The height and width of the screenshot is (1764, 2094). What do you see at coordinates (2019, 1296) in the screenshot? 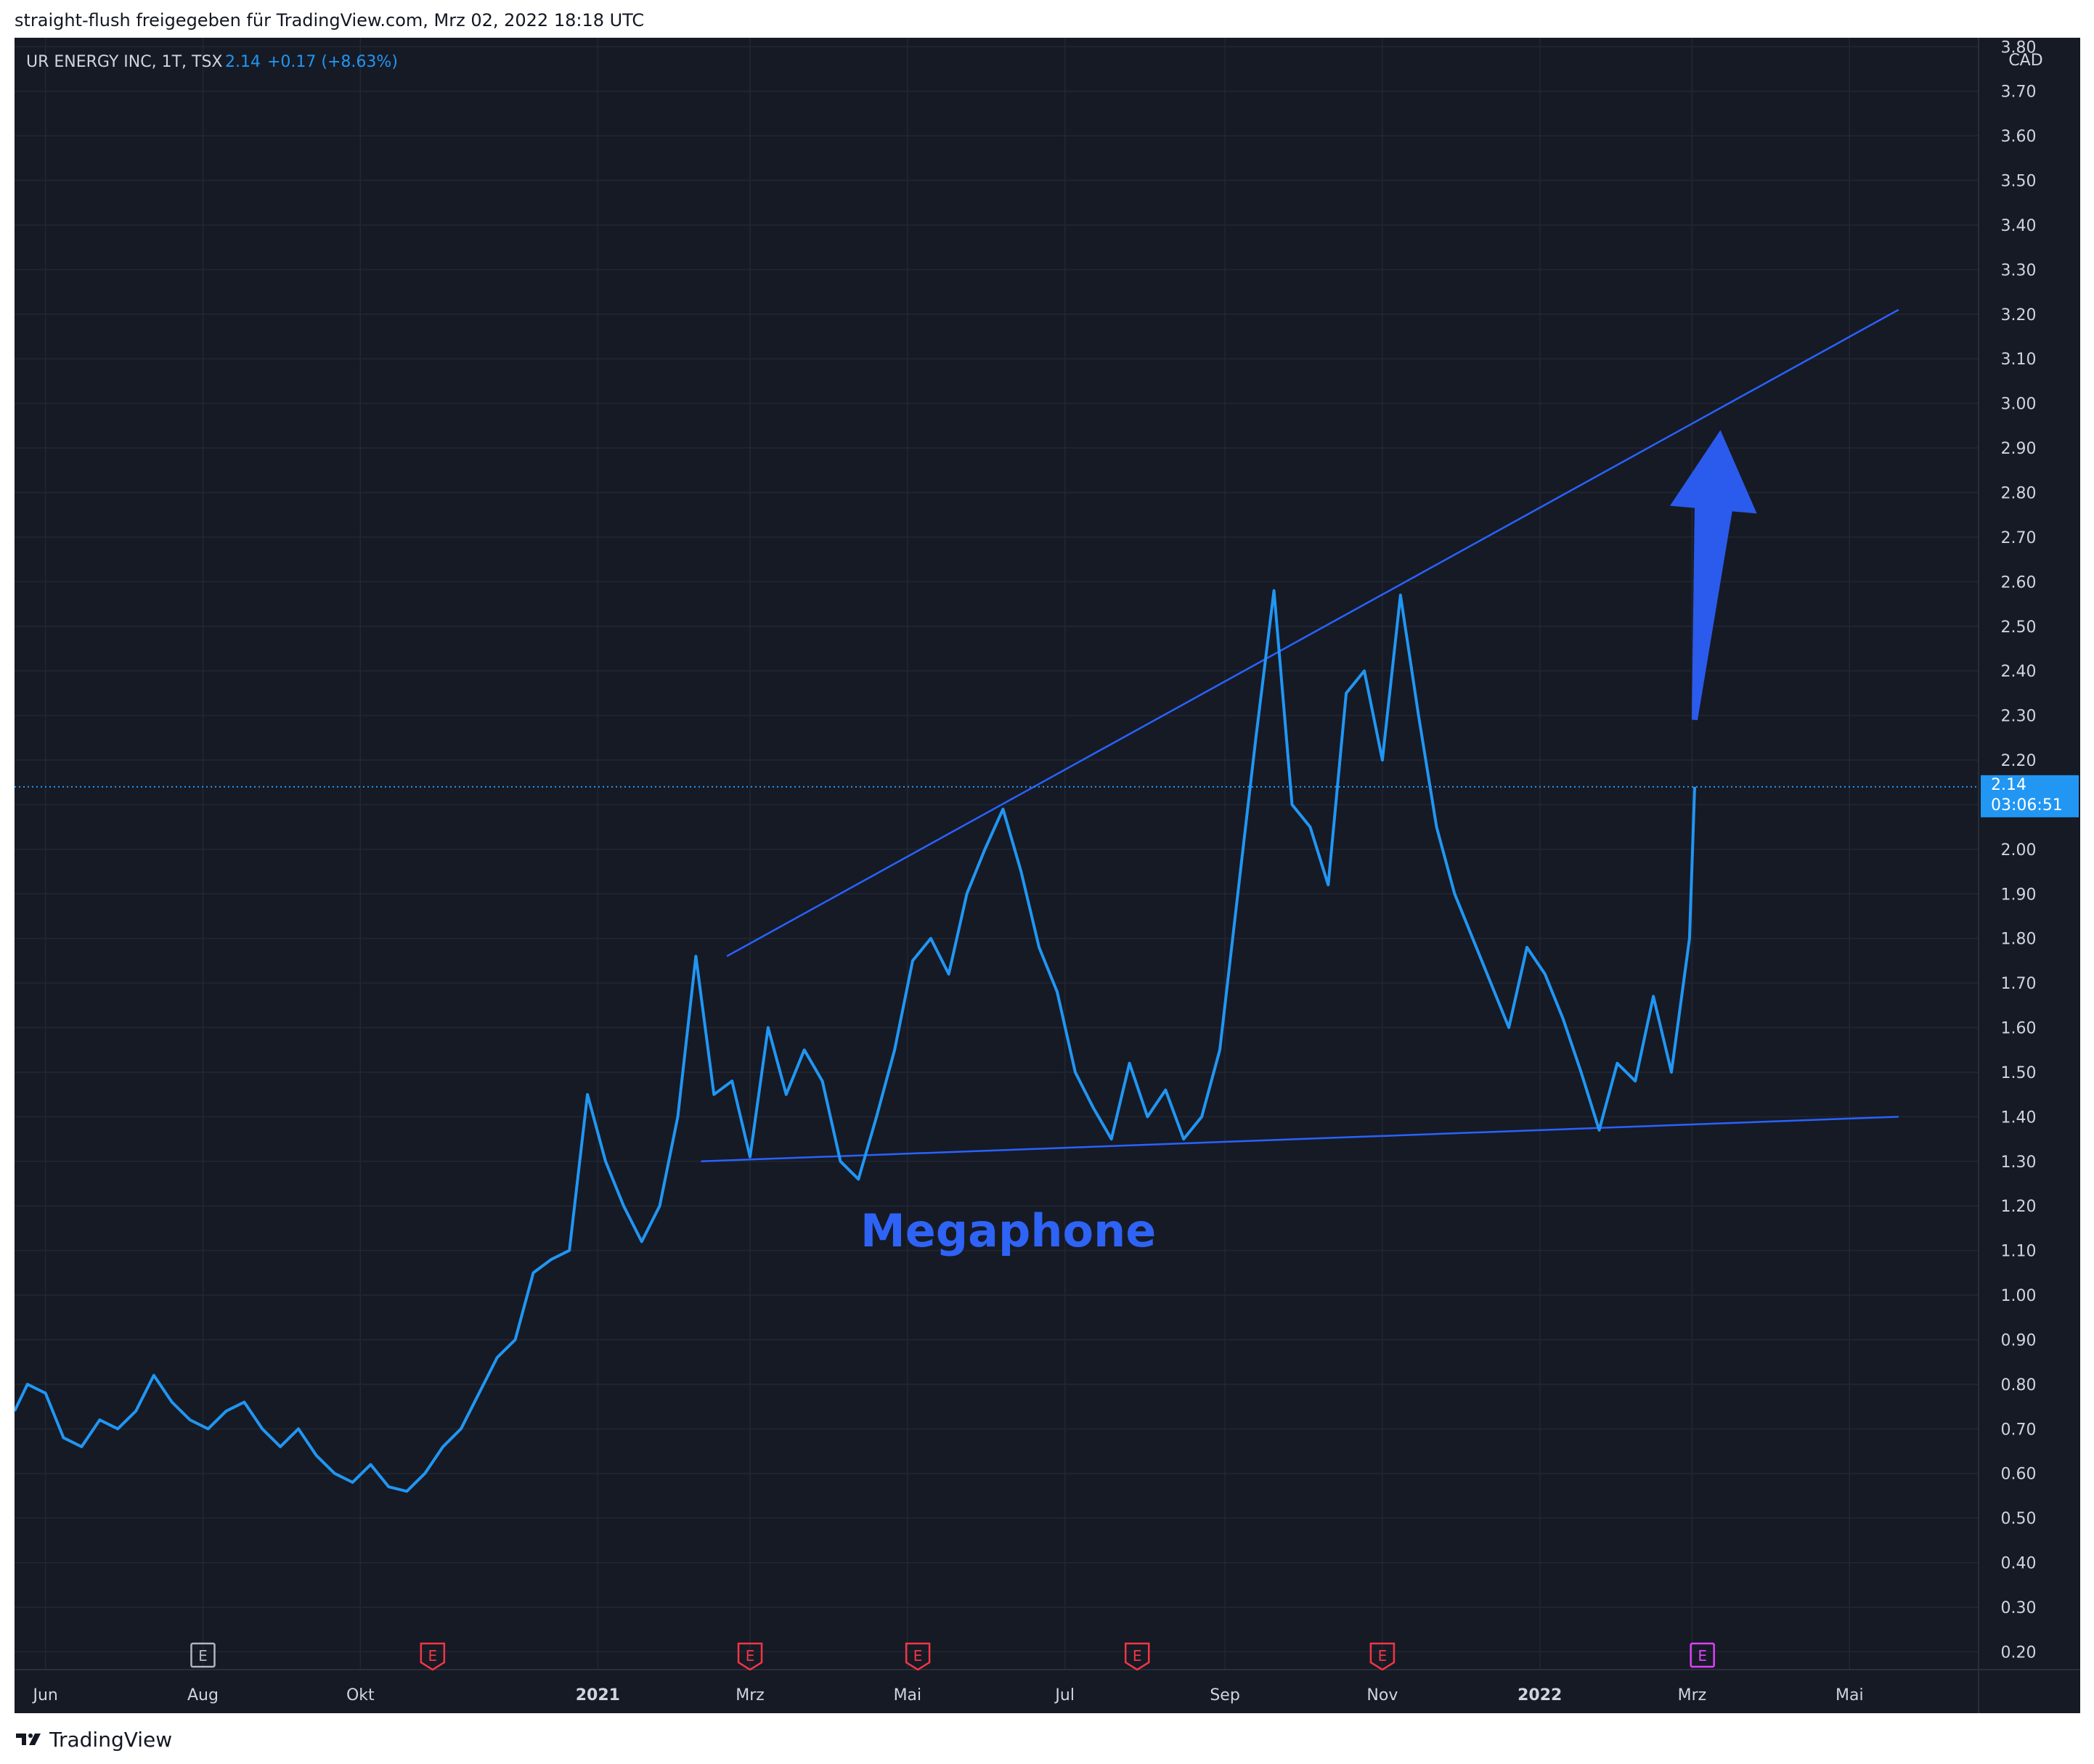
I see `price-tick-label: 1.00` at bounding box center [2019, 1296].